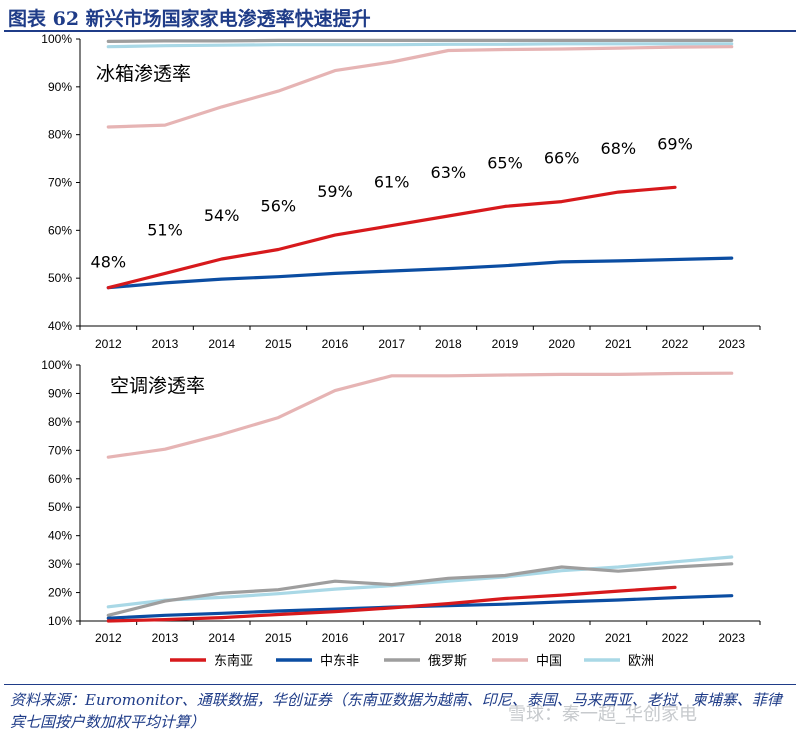  Describe the element at coordinates (143, 74) in the screenshot. I see `panel-label: 冰箱渗透率` at that location.